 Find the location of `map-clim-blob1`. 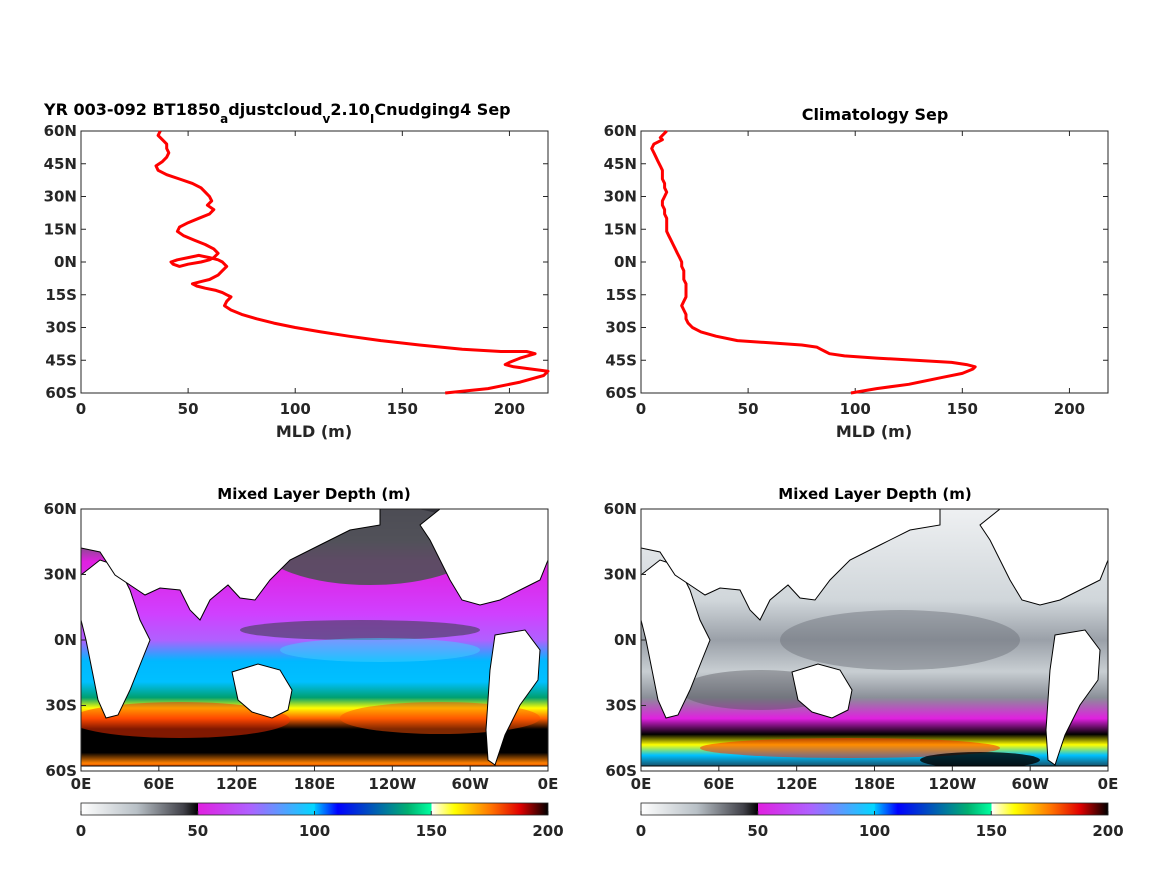

map-clim-blob1 is located at coordinates (900, 640).